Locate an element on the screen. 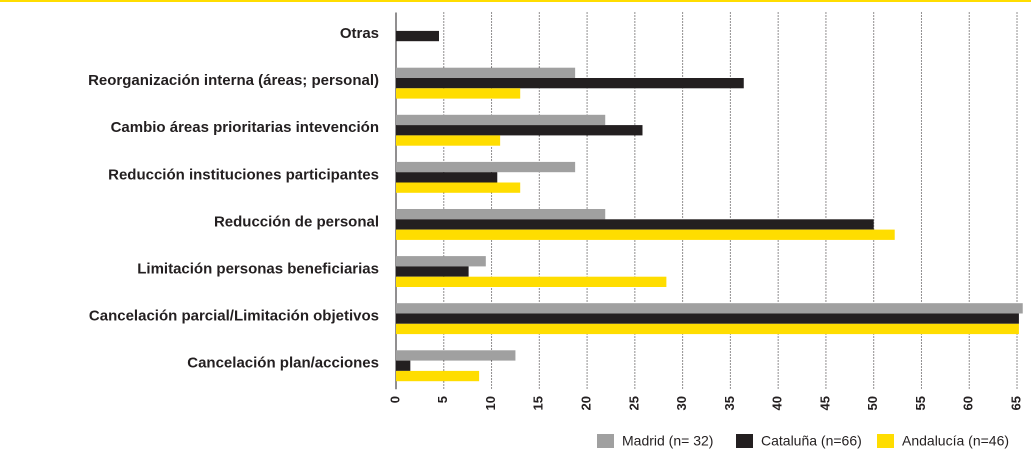  x-tick-label: 50 is located at coordinates (872, 403).